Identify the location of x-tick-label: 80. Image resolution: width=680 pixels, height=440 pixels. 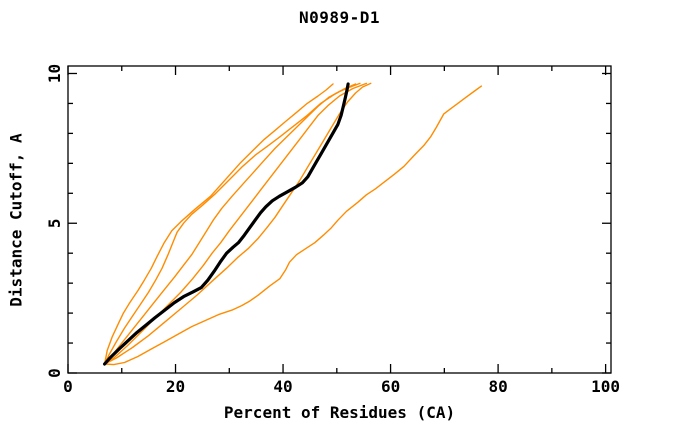
(497, 386).